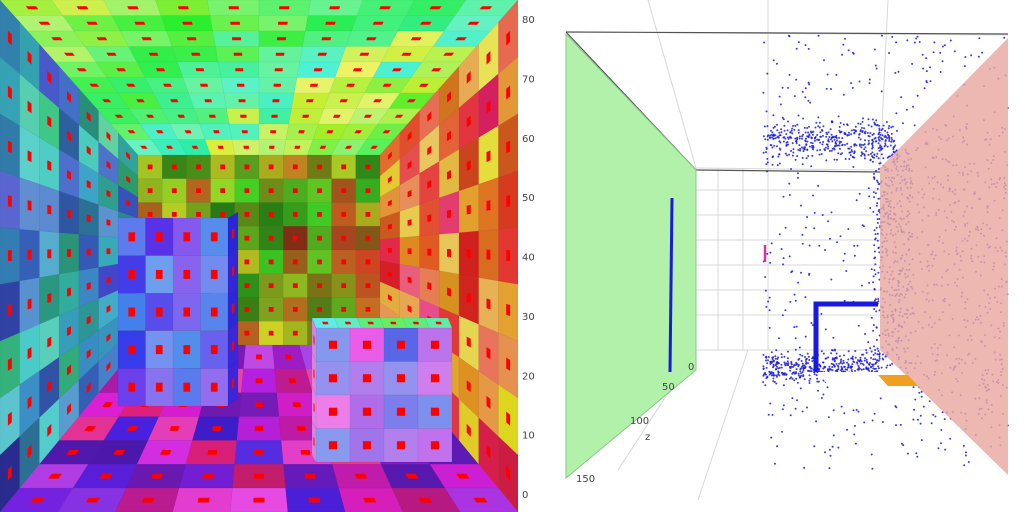 This screenshot has width=1024, height=512. I want to click on y-tick-label: 80, so click(528, 20).